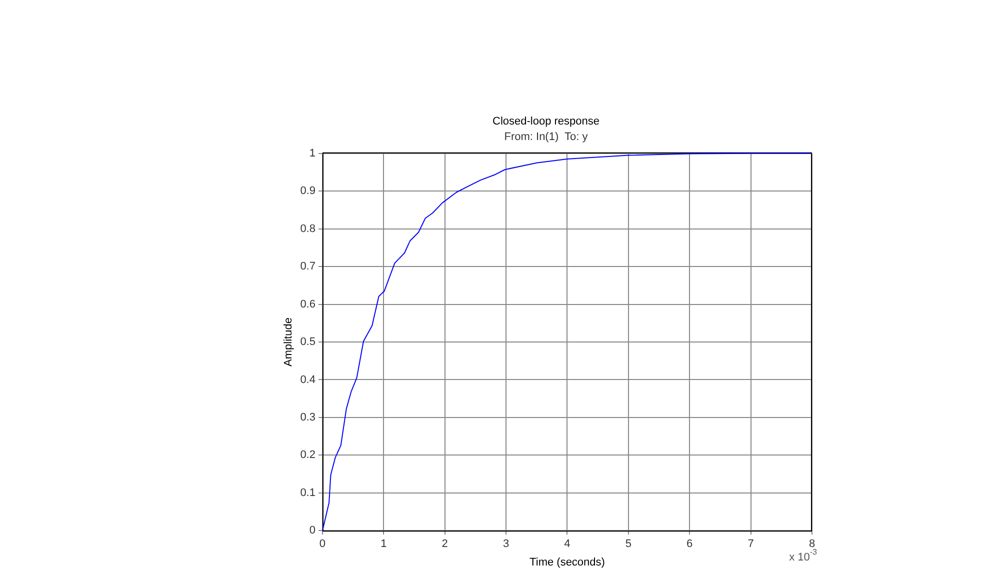  I want to click on y-tick-label: 0.1, so click(308, 492).